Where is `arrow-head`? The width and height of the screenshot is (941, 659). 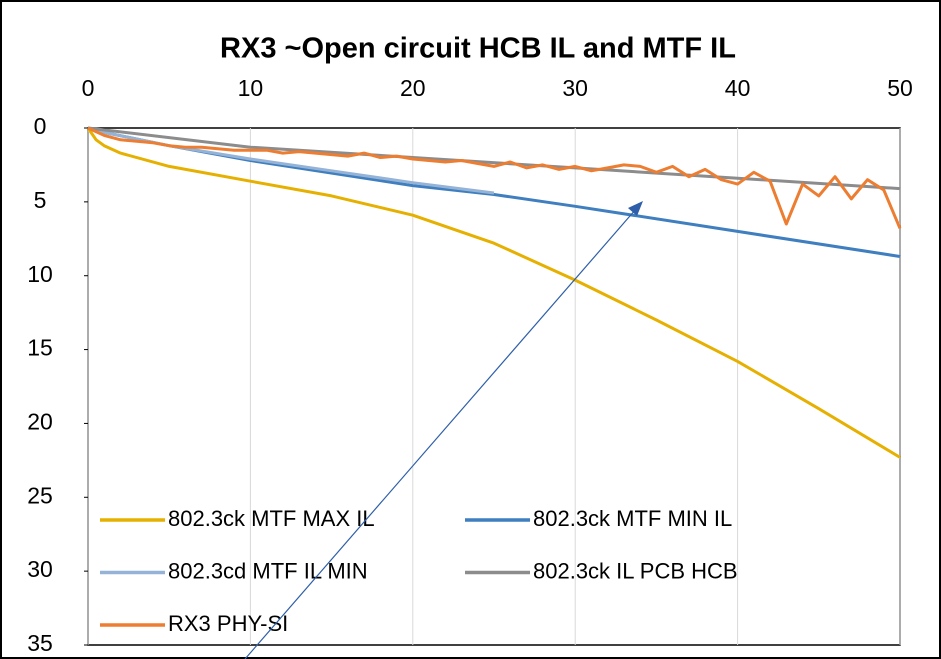 arrow-head is located at coordinates (635, 208).